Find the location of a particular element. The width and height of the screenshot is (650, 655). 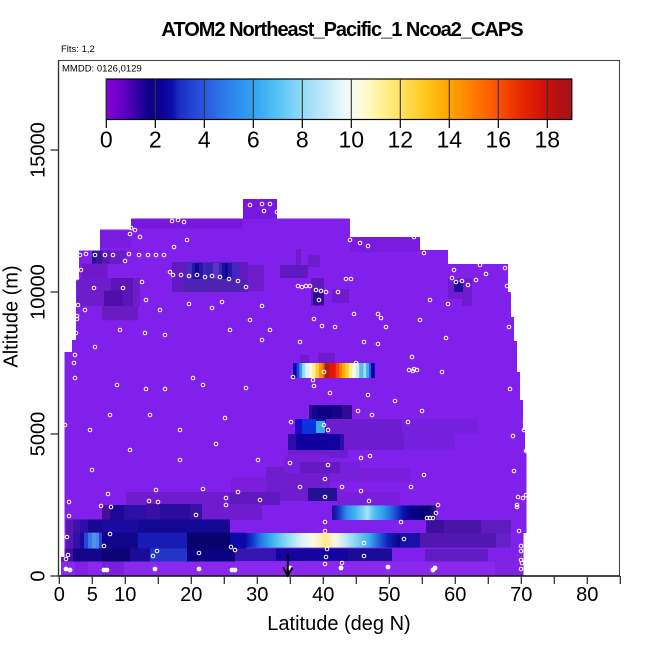

svg-text: 18 is located at coordinates (548, 140).